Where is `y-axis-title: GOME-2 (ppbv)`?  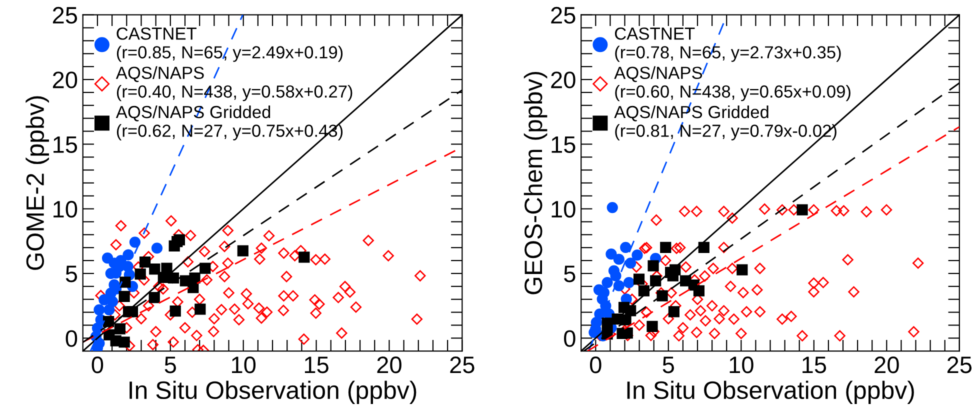 y-axis-title: GOME-2 (ppbv) is located at coordinates (37, 183).